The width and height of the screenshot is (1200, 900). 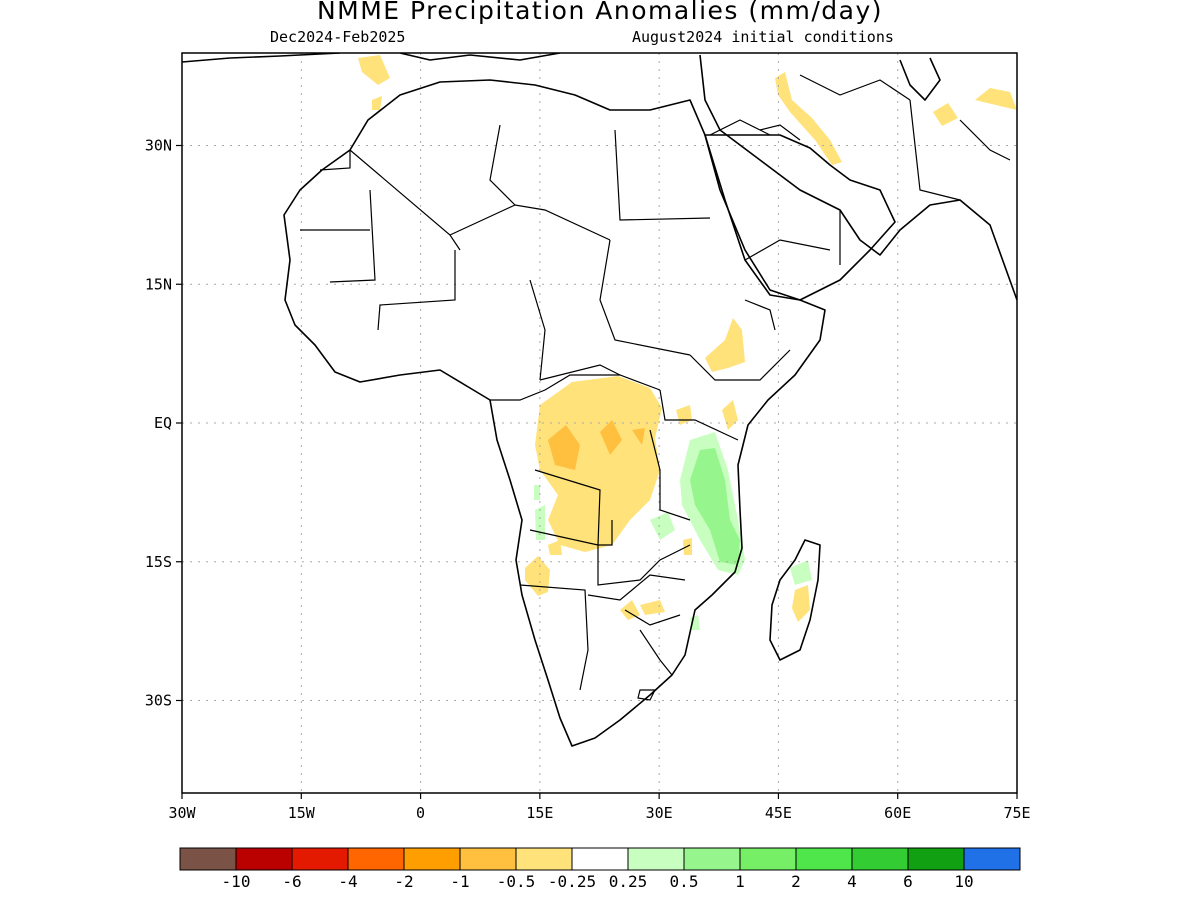 What do you see at coordinates (163, 423) in the screenshot?
I see `y-tick-label: EQ` at bounding box center [163, 423].